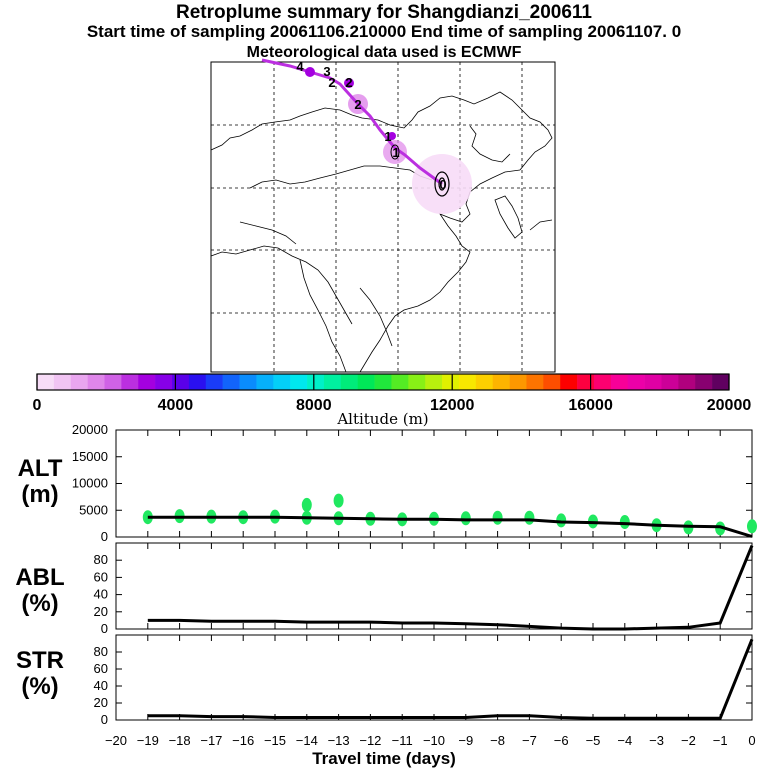 The height and width of the screenshot is (768, 768). I want to click on x-tick-label: −2, so click(688, 740).